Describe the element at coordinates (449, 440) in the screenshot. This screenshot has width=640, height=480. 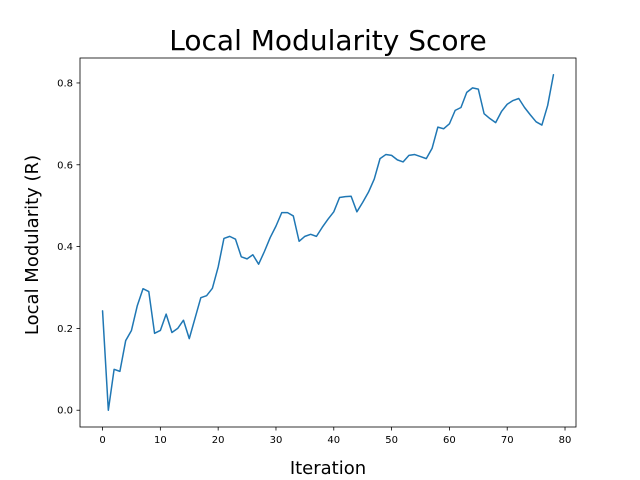
I see `x-tick-label: 60` at that location.